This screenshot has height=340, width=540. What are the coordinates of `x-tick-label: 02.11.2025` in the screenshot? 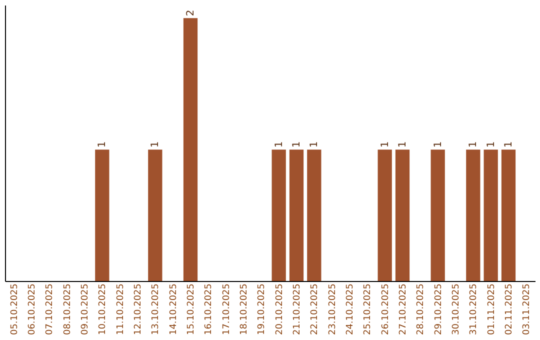 It's located at (509, 310).